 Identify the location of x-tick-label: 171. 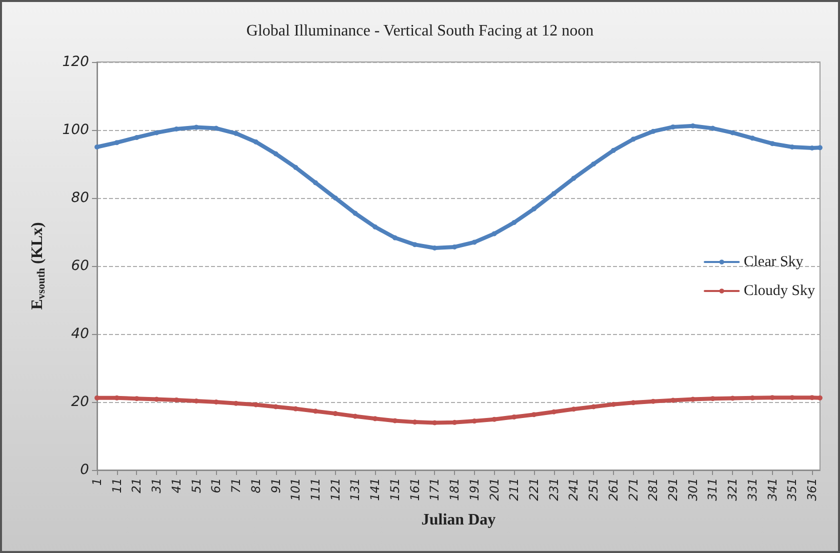
(435, 489).